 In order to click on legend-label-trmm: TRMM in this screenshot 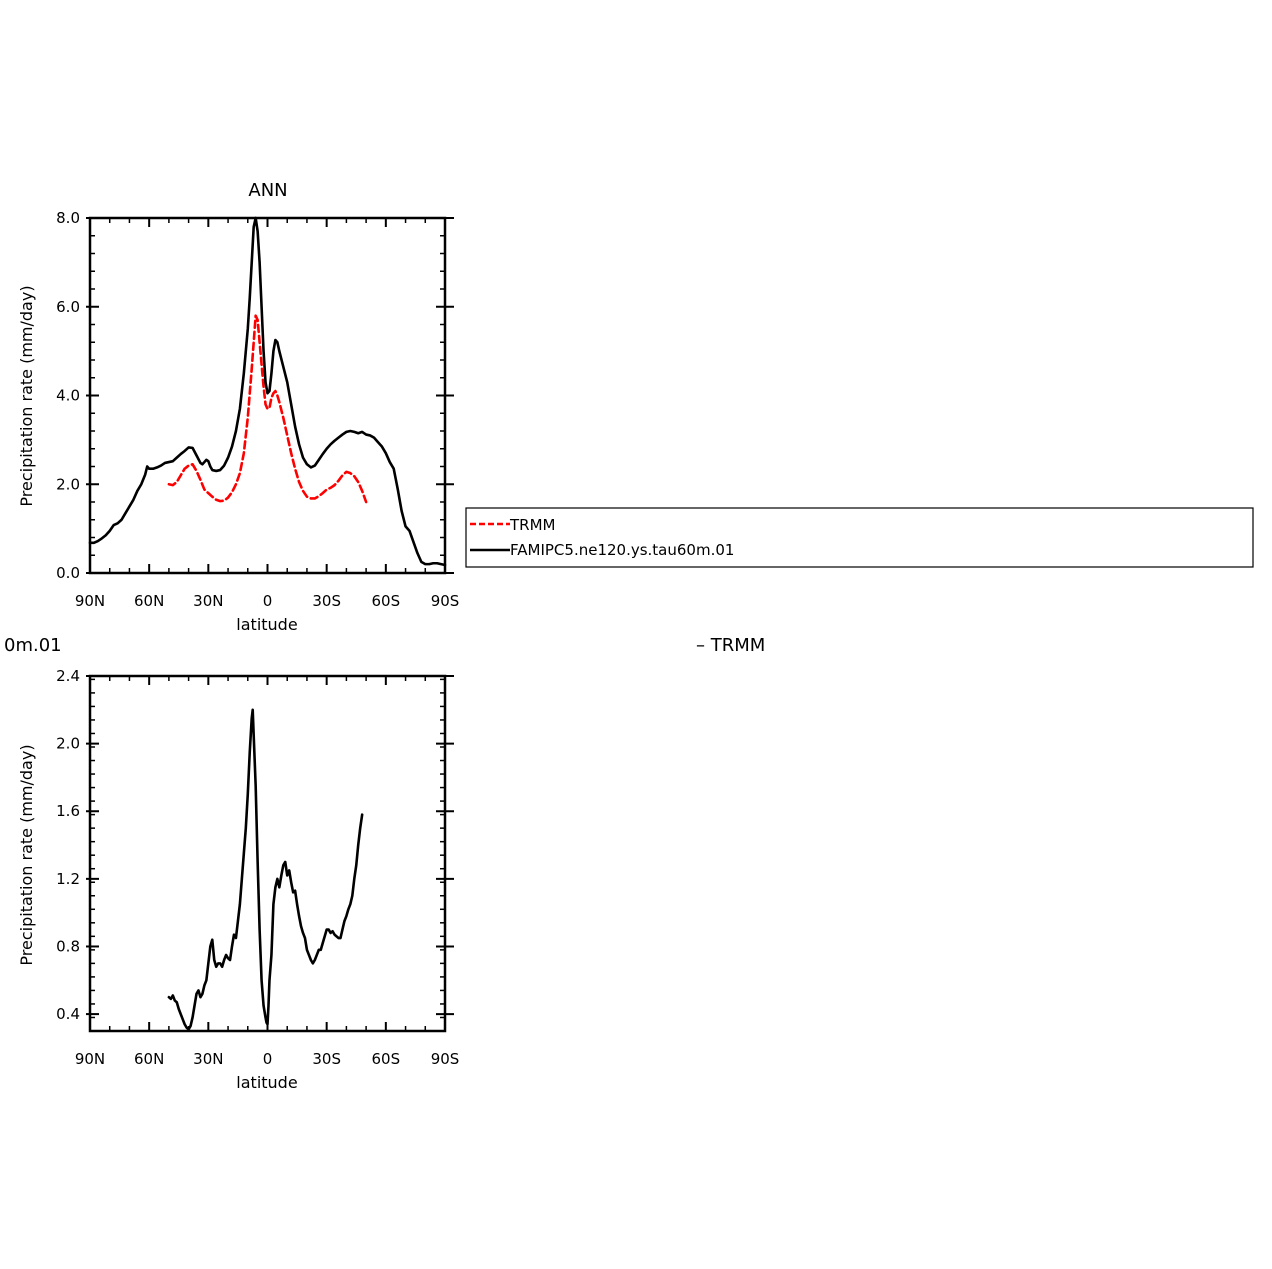, I will do `click(532, 525)`.